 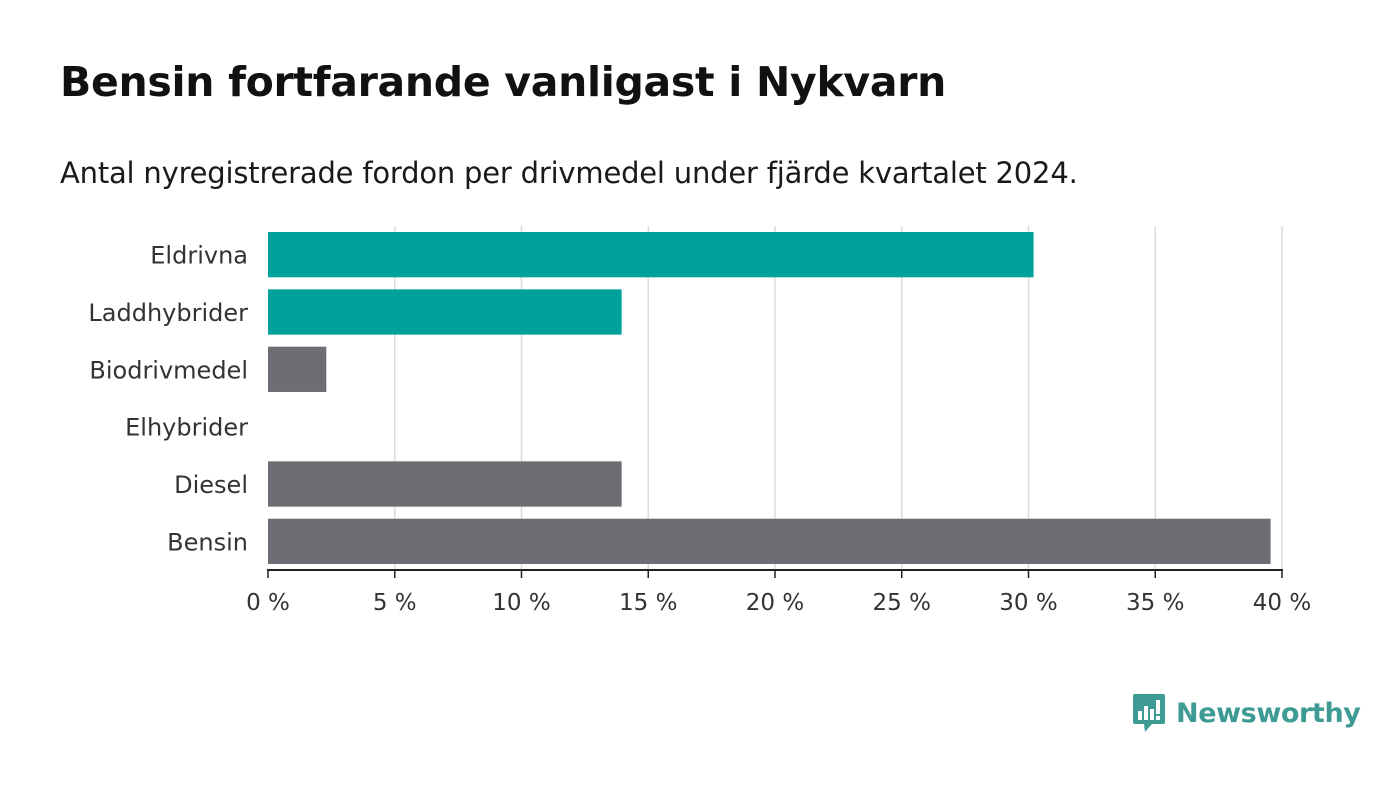 I want to click on category-label: Bensin, so click(x=207, y=542).